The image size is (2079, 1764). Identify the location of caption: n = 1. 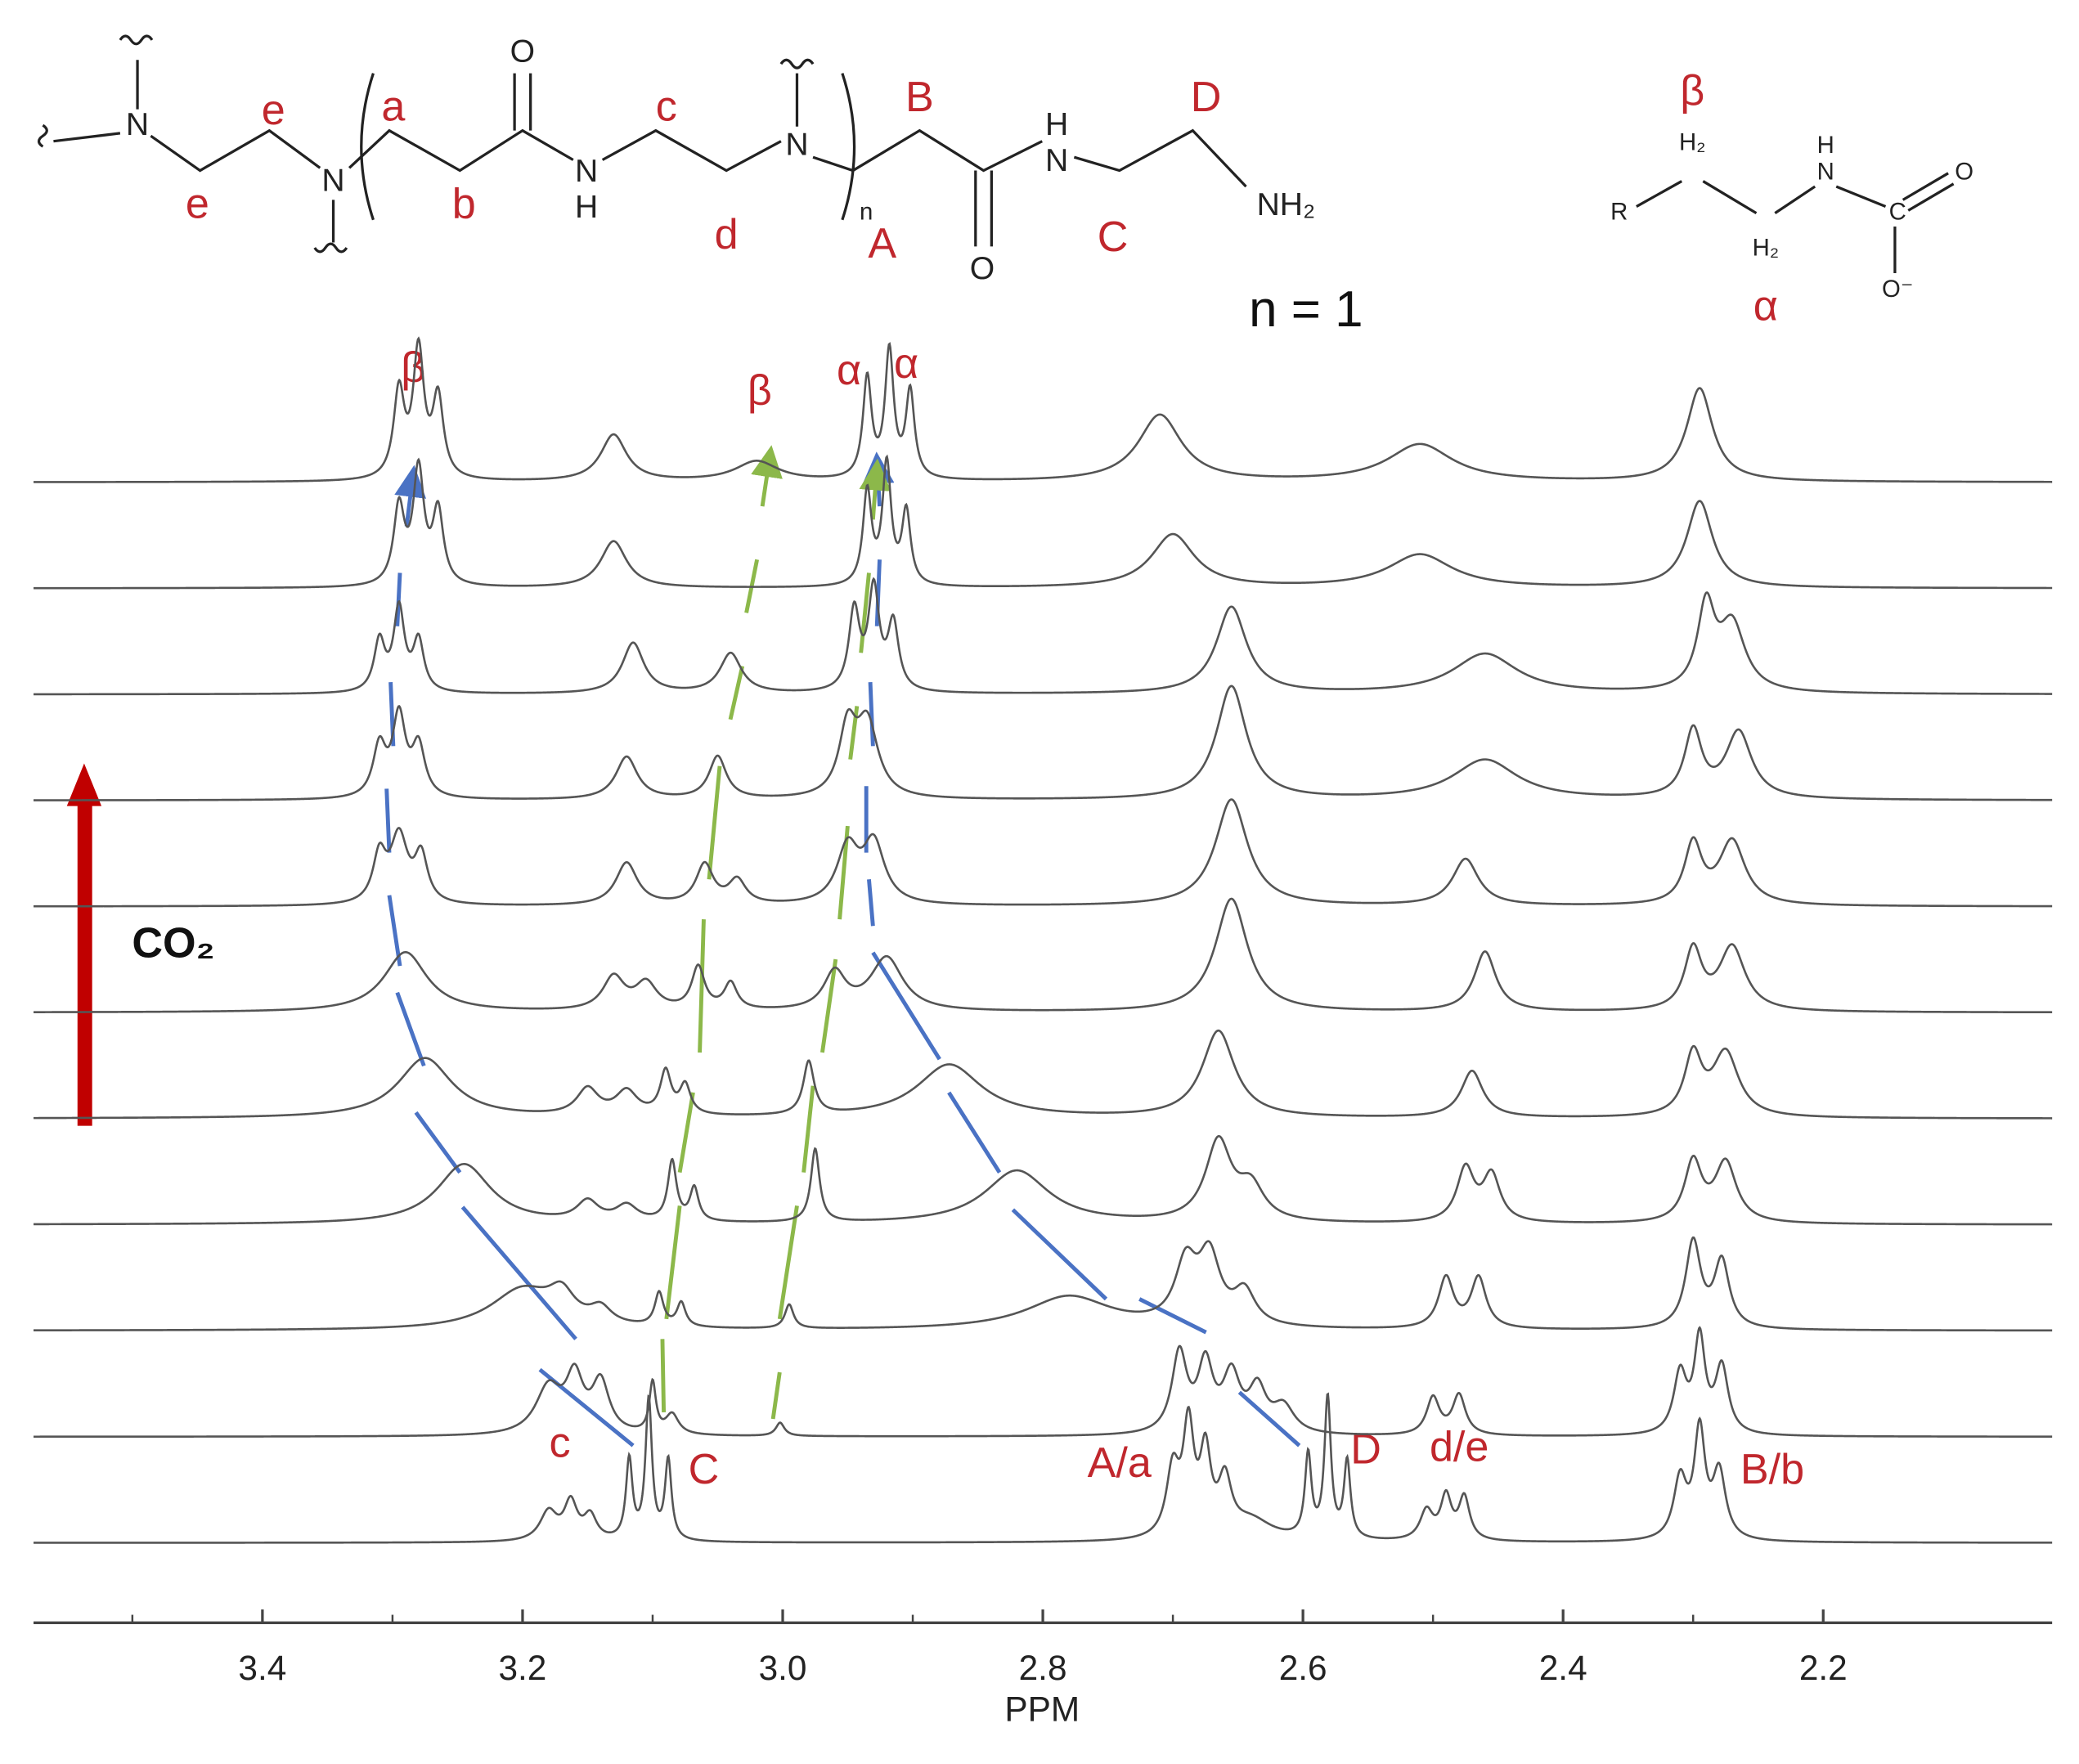
(1306, 309).